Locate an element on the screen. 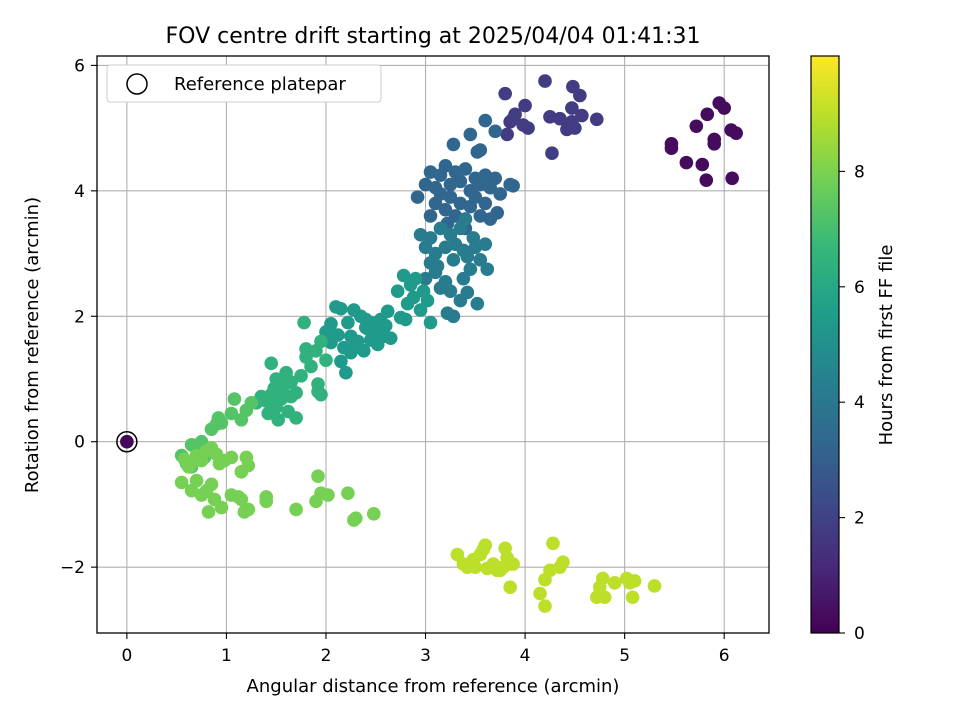 This screenshot has width=960, height=720. x-tick-label: 4 is located at coordinates (525, 656).